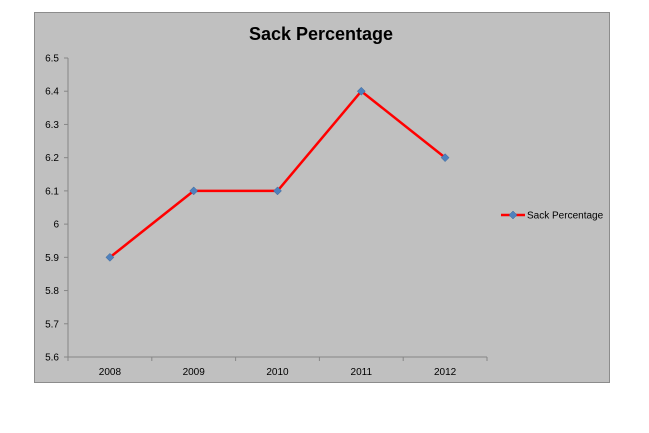 This screenshot has height=433, width=649. Describe the element at coordinates (362, 372) in the screenshot. I see `x-tick-label: 2011` at that location.